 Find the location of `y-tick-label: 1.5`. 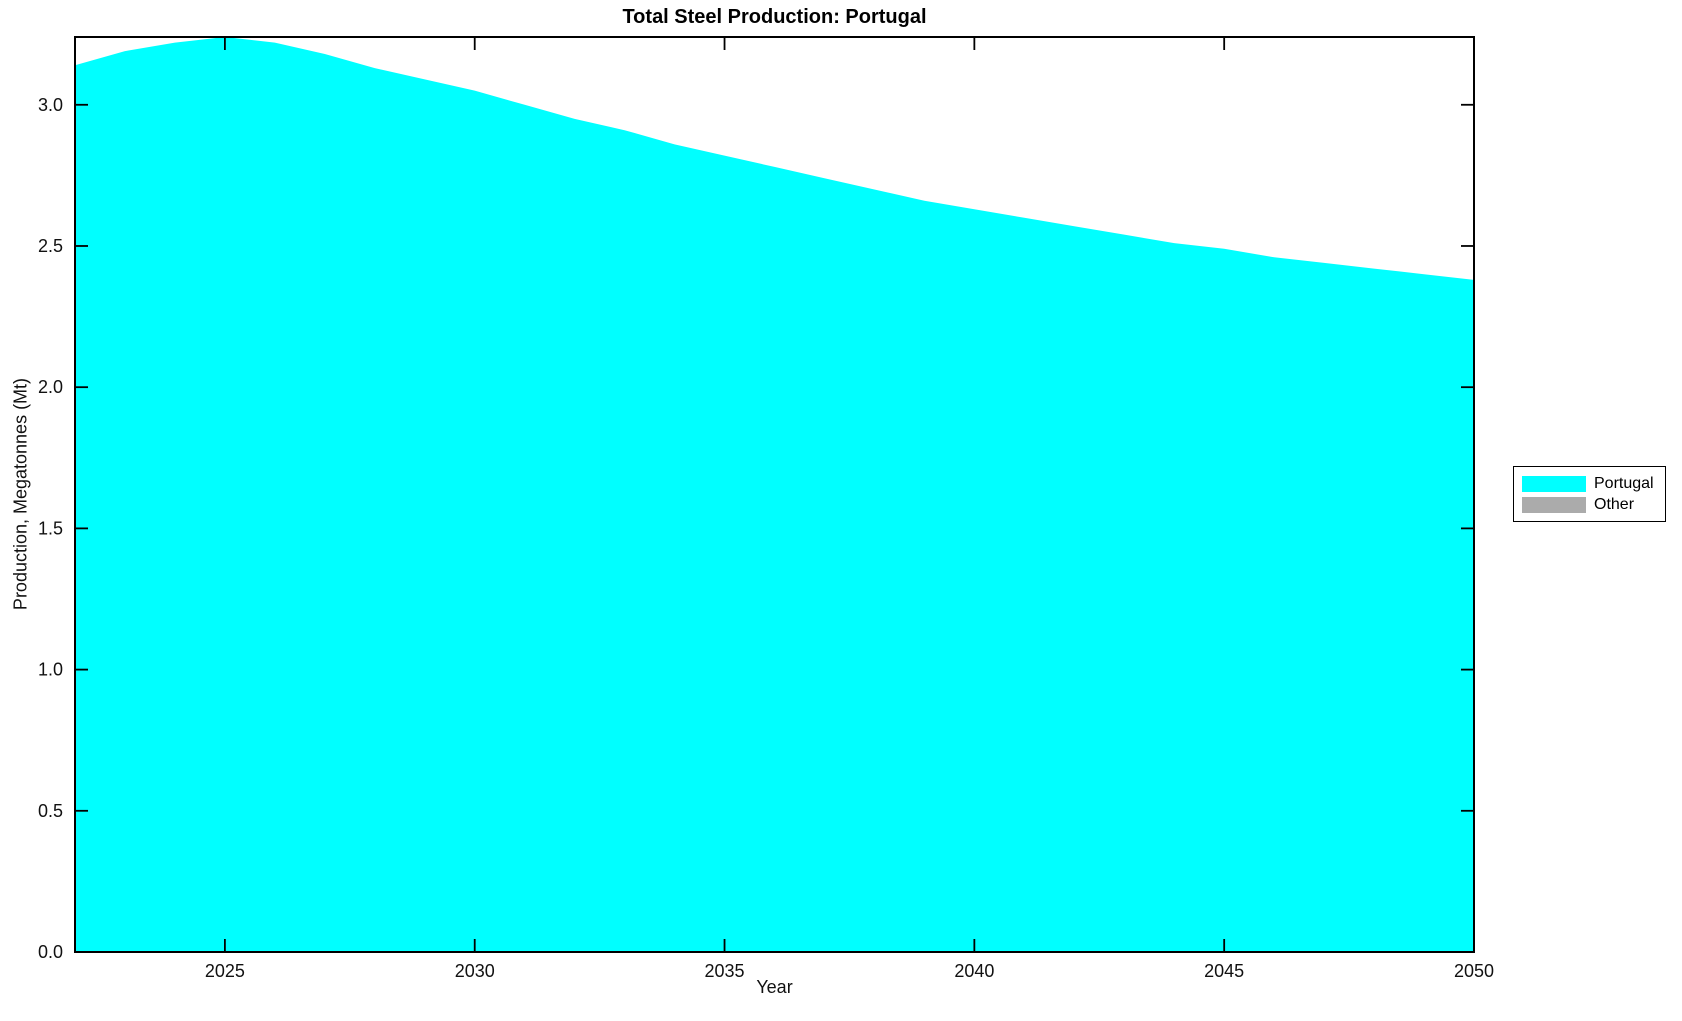

y-tick-label: 1.5 is located at coordinates (50, 528).